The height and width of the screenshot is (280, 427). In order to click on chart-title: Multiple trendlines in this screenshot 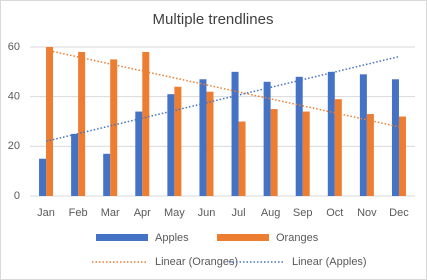, I will do `click(213, 19)`.